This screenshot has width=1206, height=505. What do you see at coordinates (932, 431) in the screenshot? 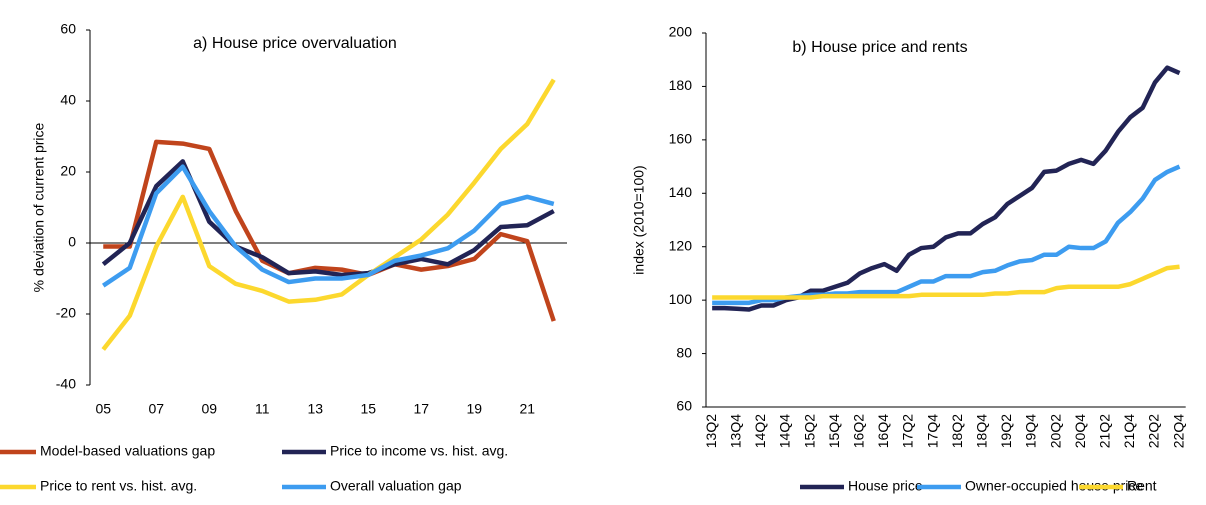
I see `x-tick-label: 17Q4` at bounding box center [932, 431].